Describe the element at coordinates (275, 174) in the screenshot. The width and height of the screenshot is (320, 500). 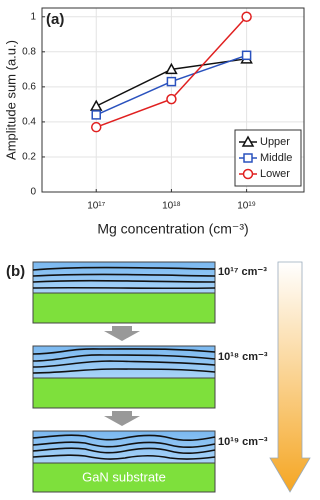
I see `legend-label: Lower` at that location.